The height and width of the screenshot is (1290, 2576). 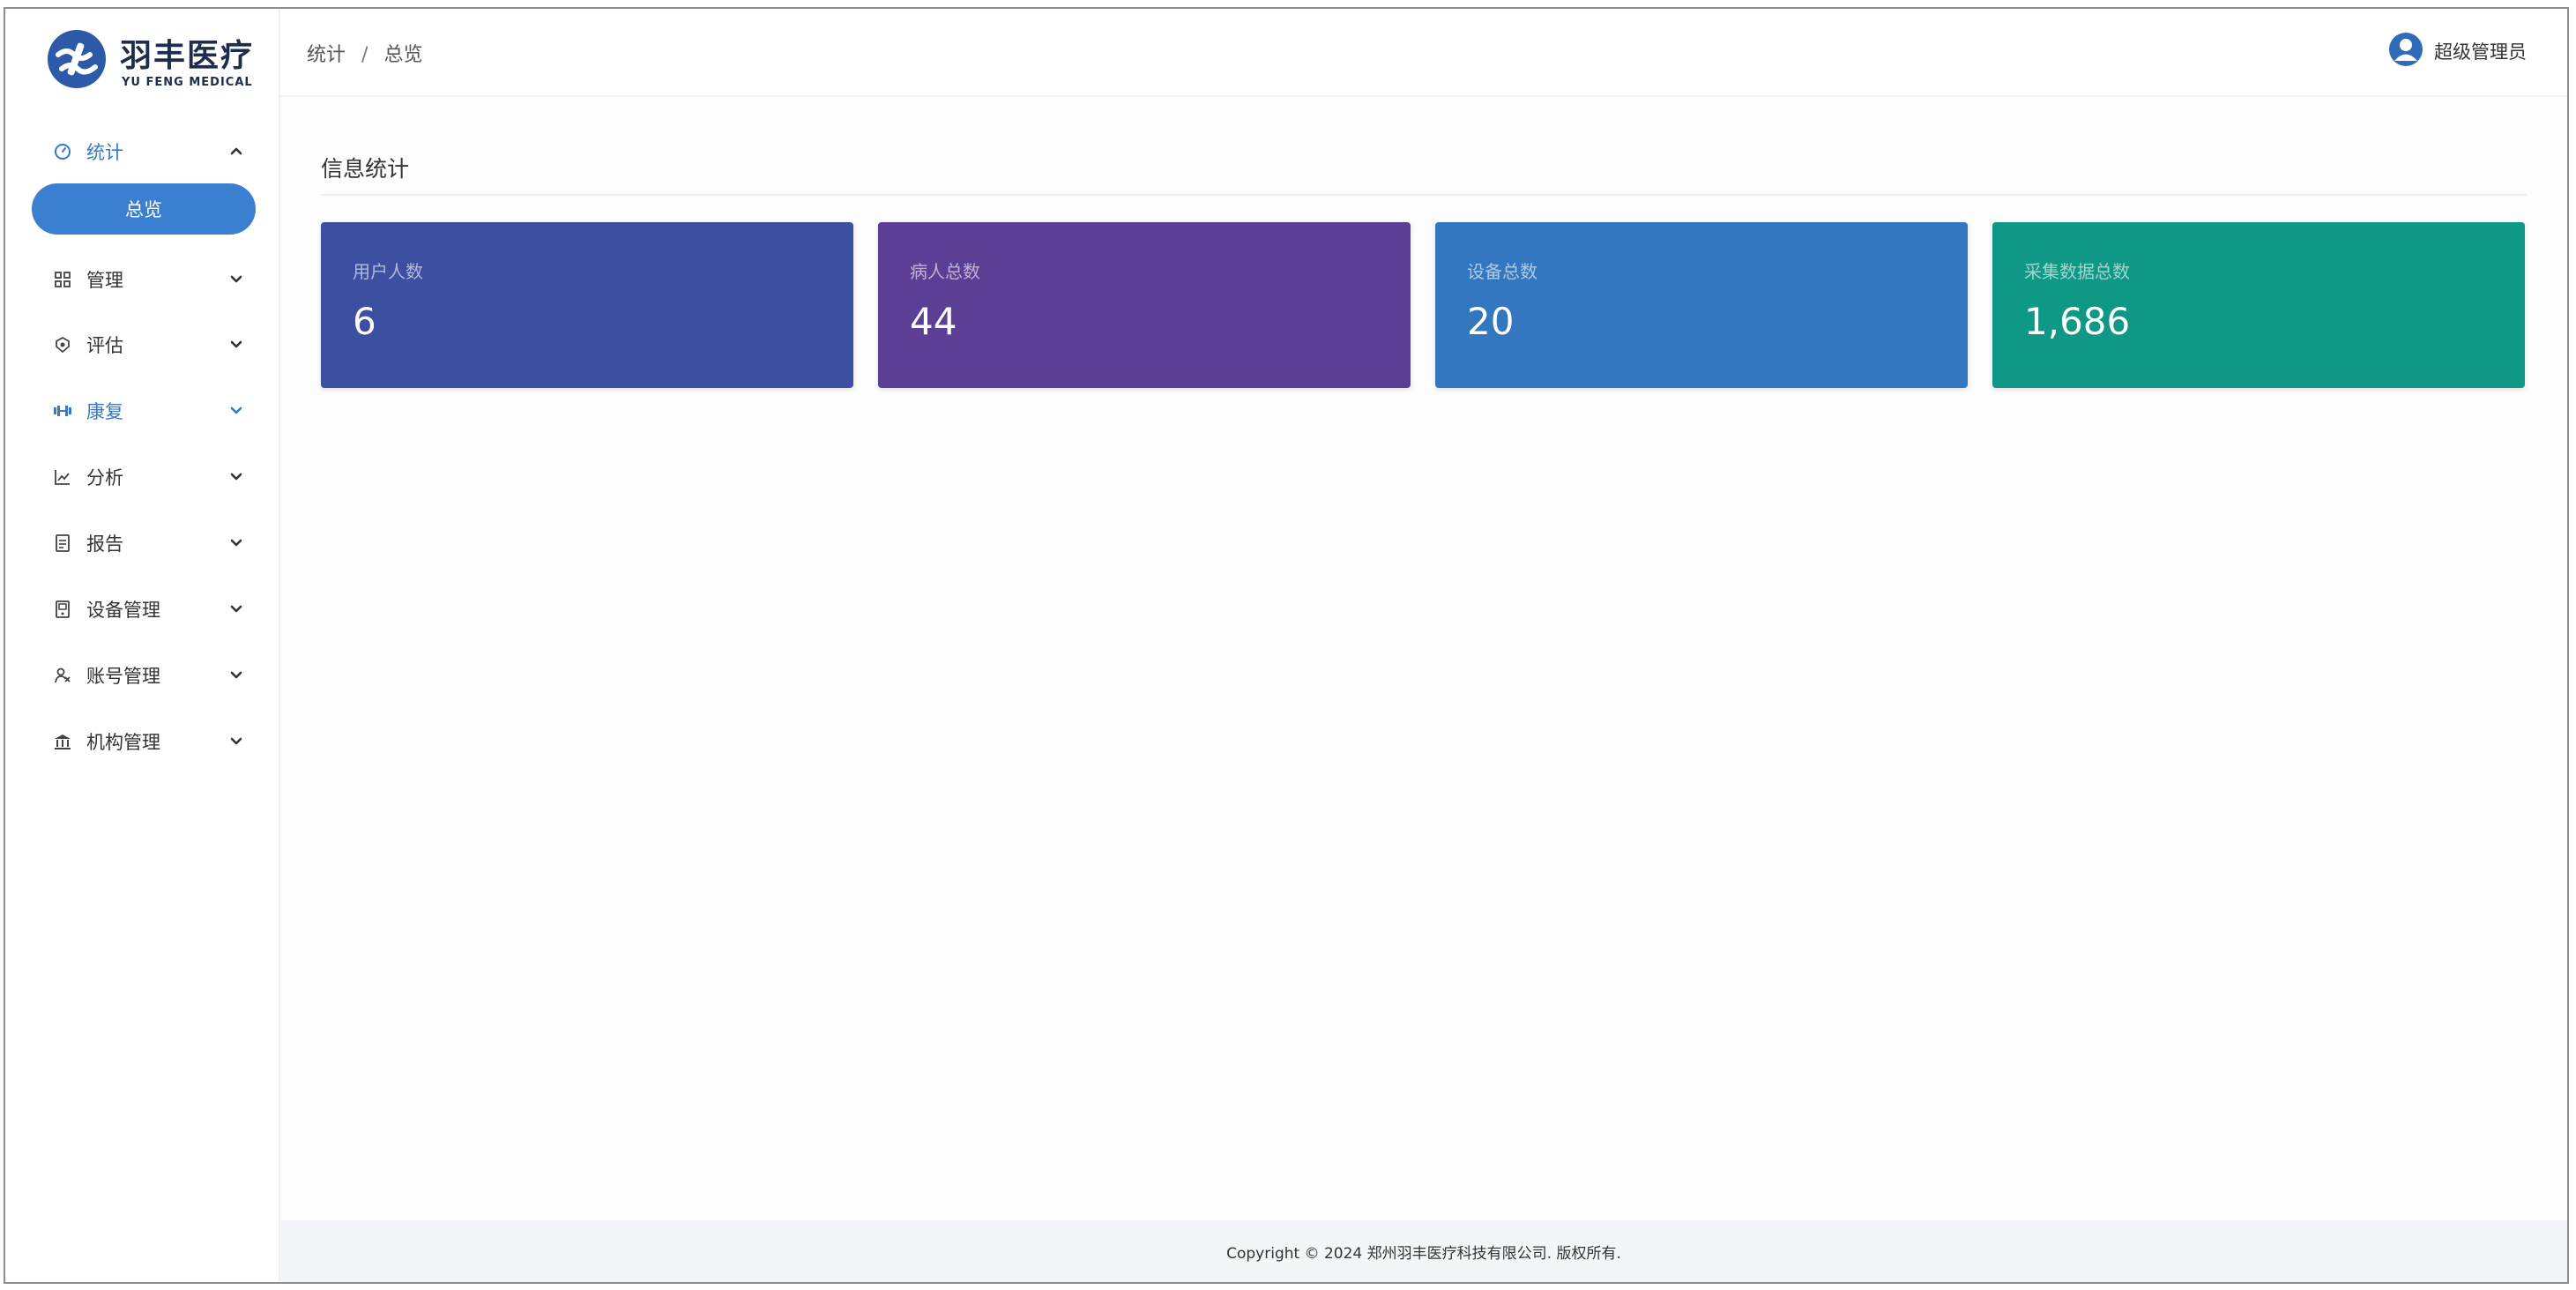 I want to click on sidebar-item-account-management: 账号管理, so click(x=142, y=674).